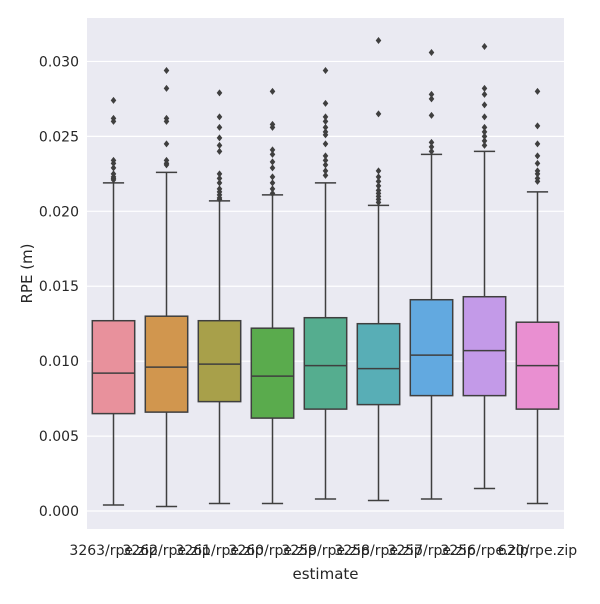 This screenshot has width=600, height=604. I want to click on y-tick-label: 0.005, so click(59, 437).